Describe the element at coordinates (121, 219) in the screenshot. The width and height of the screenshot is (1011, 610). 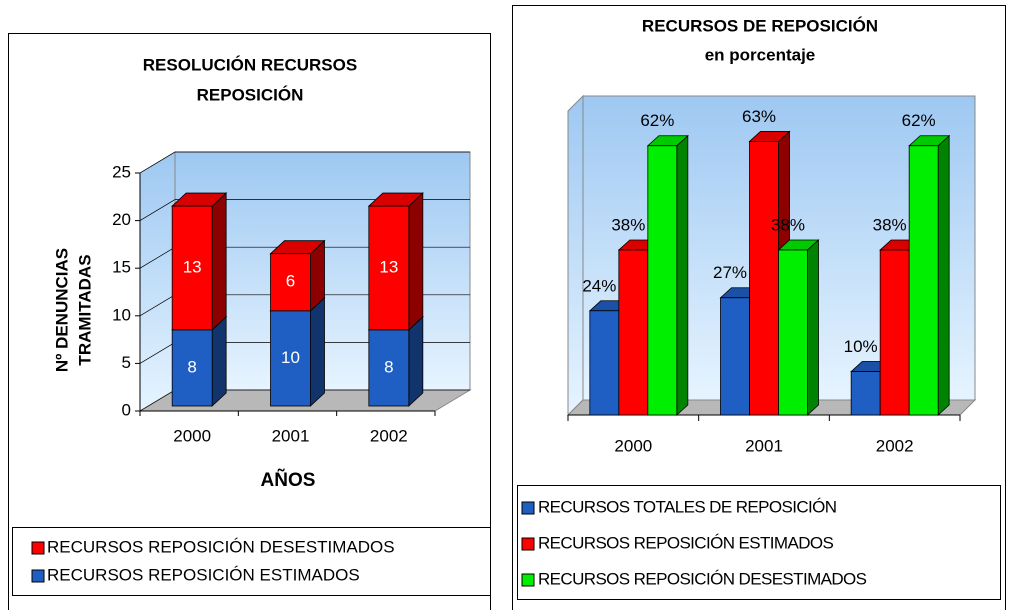
I see `y-tick-label: 20` at that location.